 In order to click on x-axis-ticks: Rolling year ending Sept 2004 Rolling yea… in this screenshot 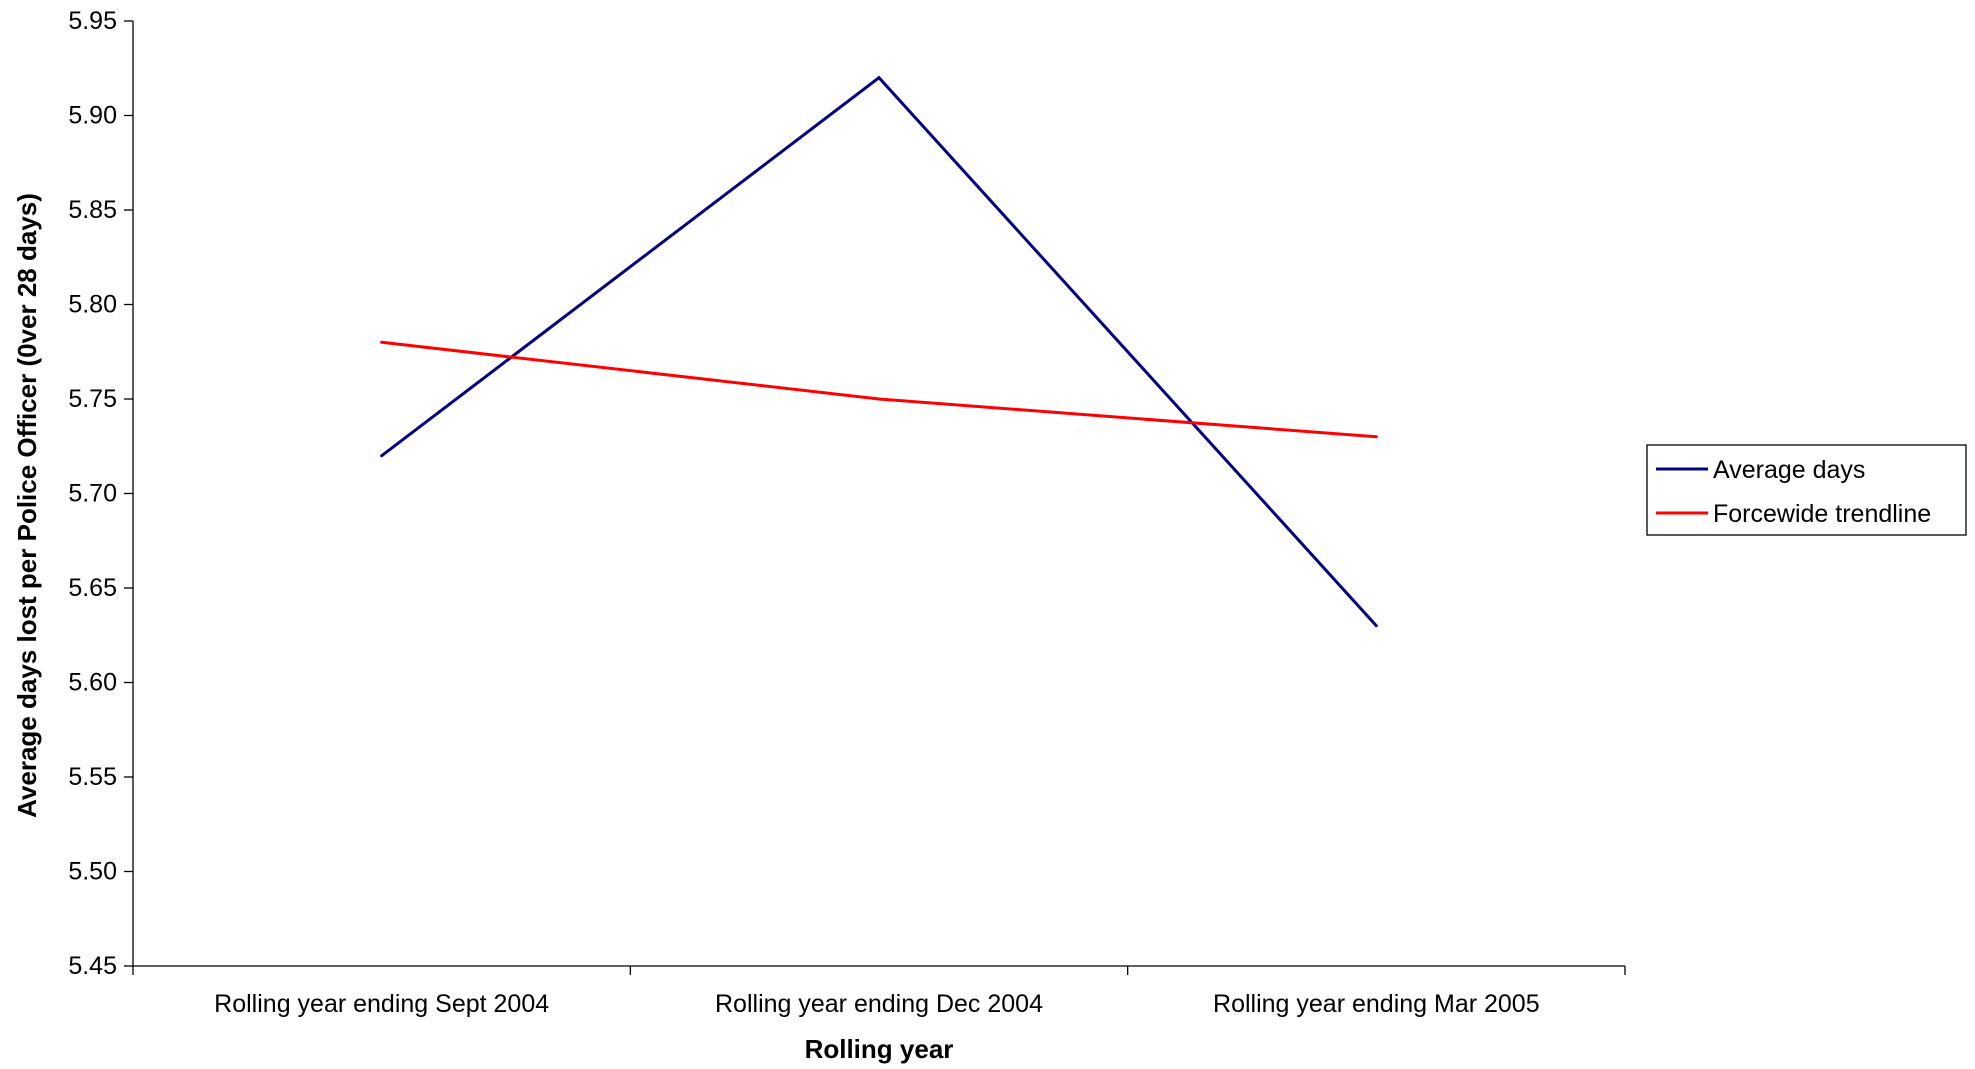, I will do `click(879, 992)`.